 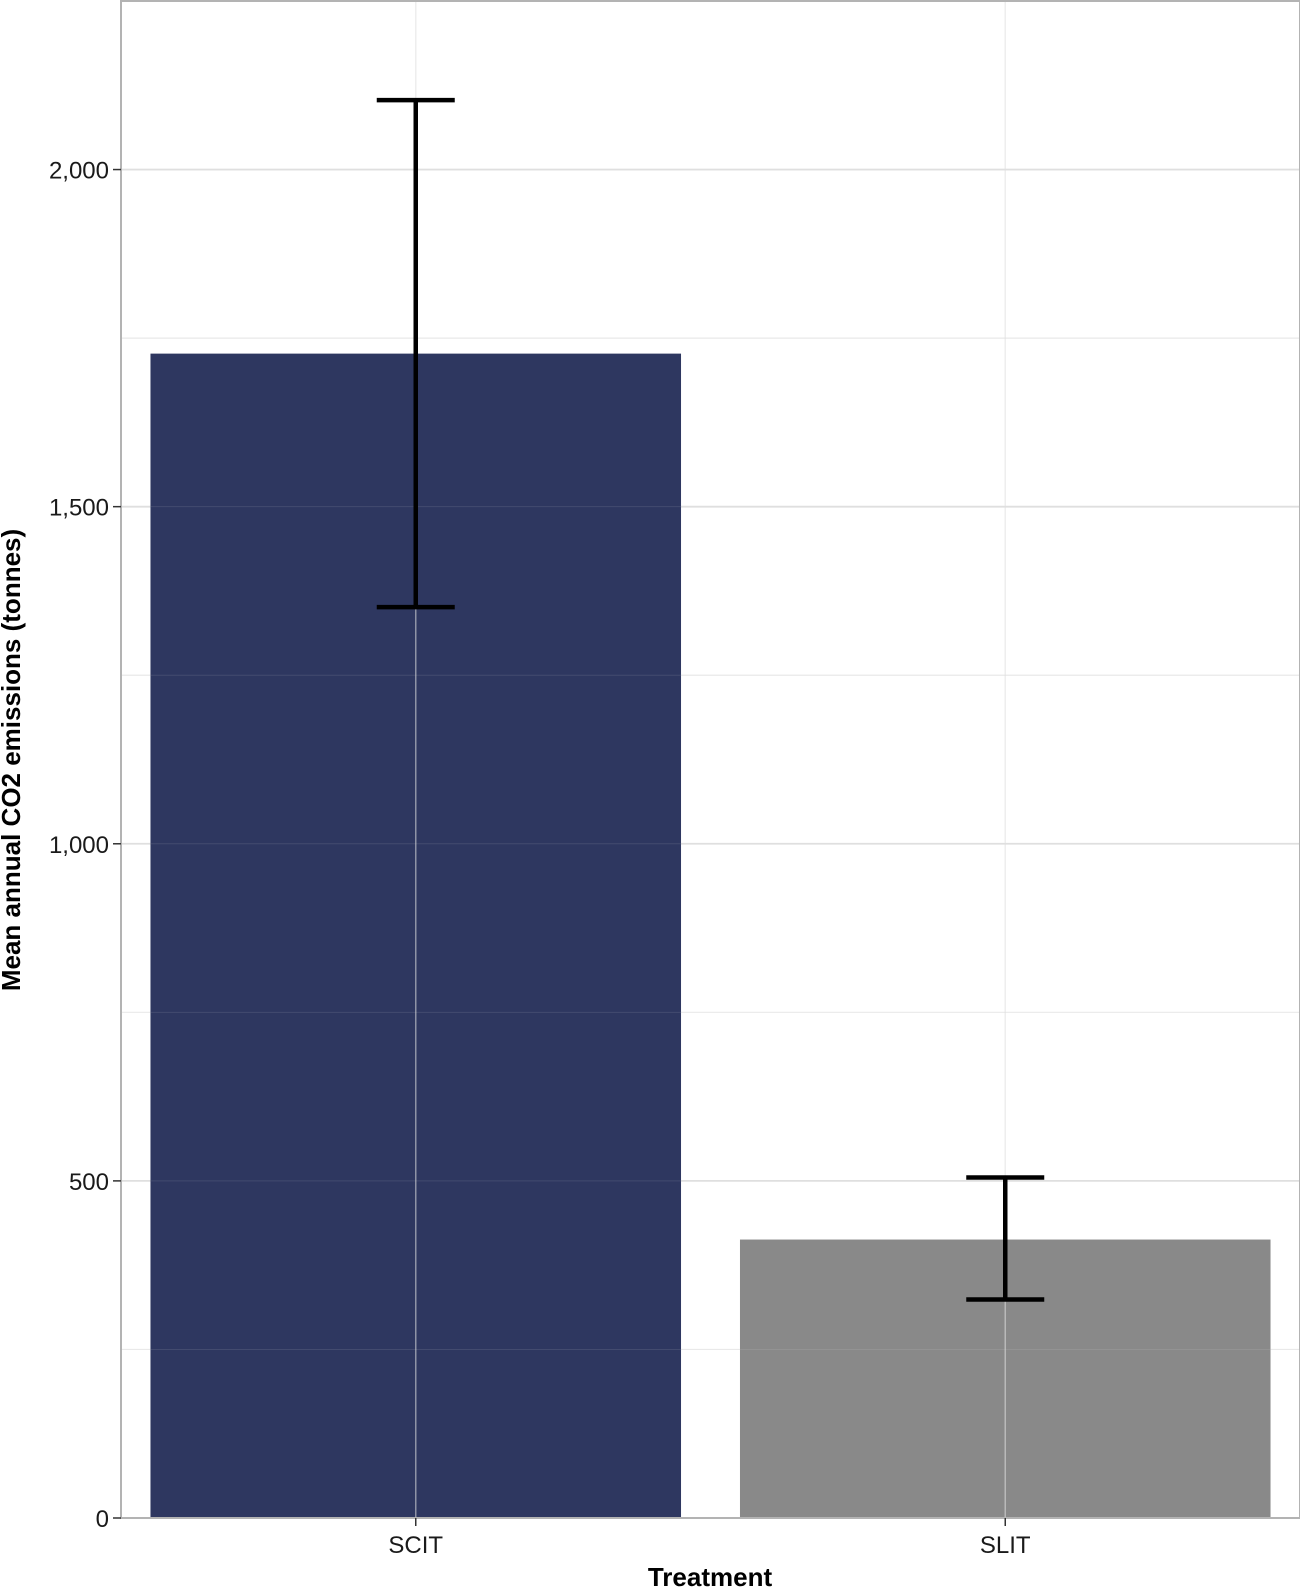 I want to click on x-tick-label: SCIT, so click(x=415, y=1545).